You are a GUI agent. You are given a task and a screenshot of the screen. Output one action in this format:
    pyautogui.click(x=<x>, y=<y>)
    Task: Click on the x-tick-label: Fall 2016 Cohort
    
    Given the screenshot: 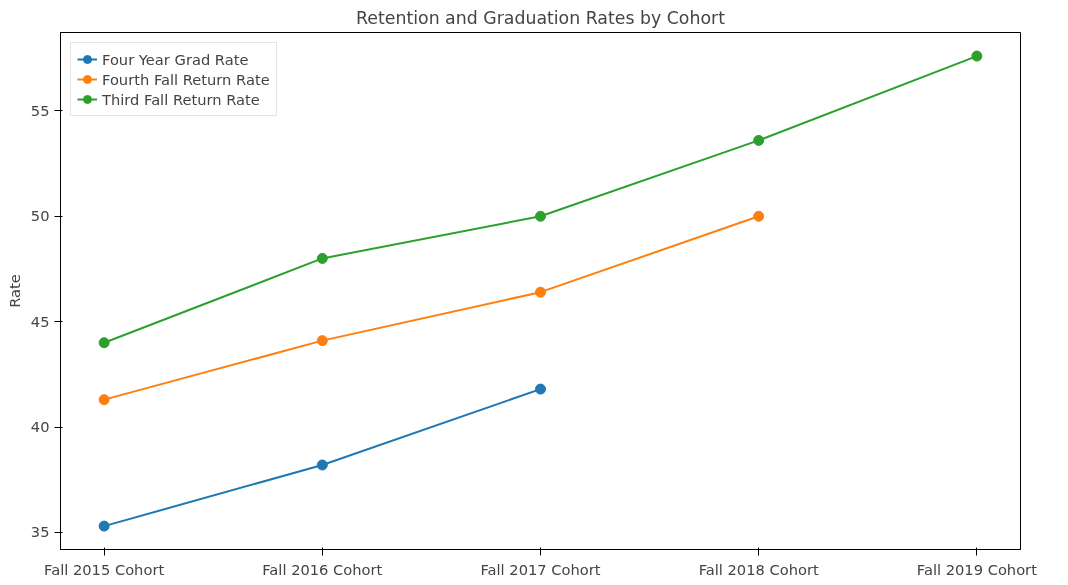 What is the action you would take?
    pyautogui.click(x=322, y=569)
    